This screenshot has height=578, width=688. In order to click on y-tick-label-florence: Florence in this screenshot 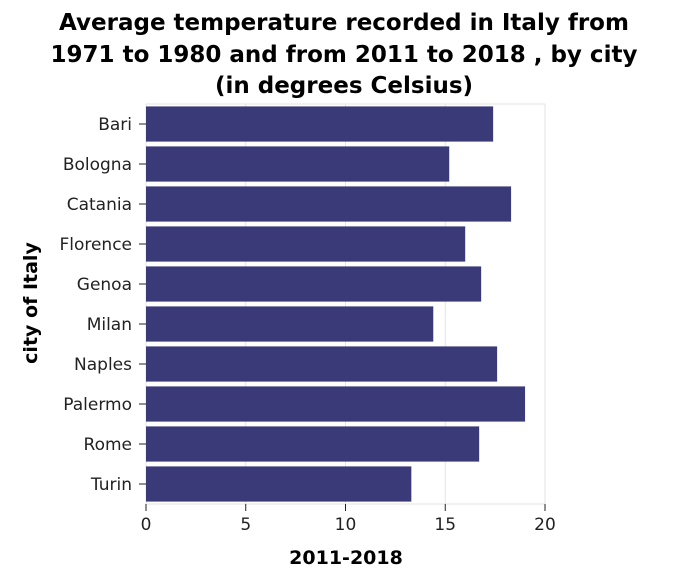, I will do `click(95, 245)`.